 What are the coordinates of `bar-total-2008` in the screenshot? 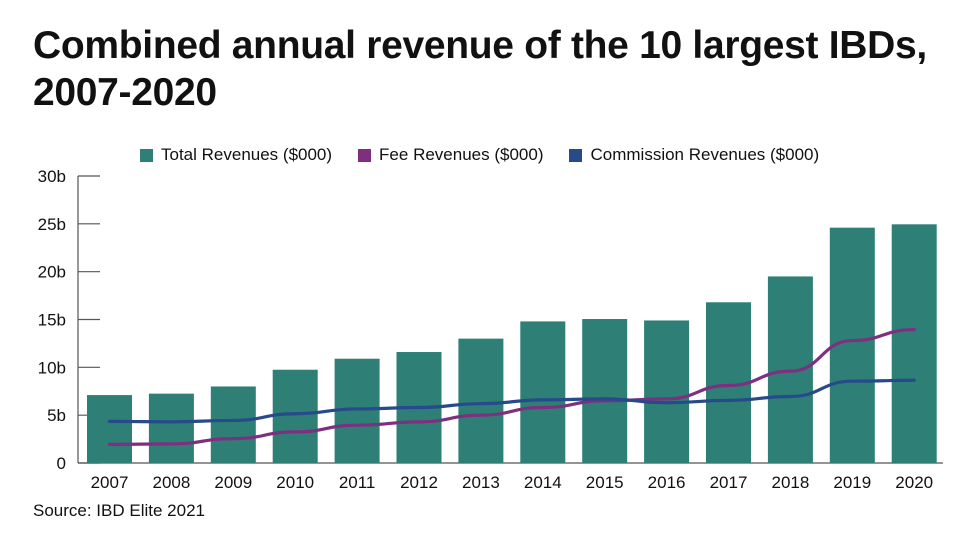 It's located at (171, 428).